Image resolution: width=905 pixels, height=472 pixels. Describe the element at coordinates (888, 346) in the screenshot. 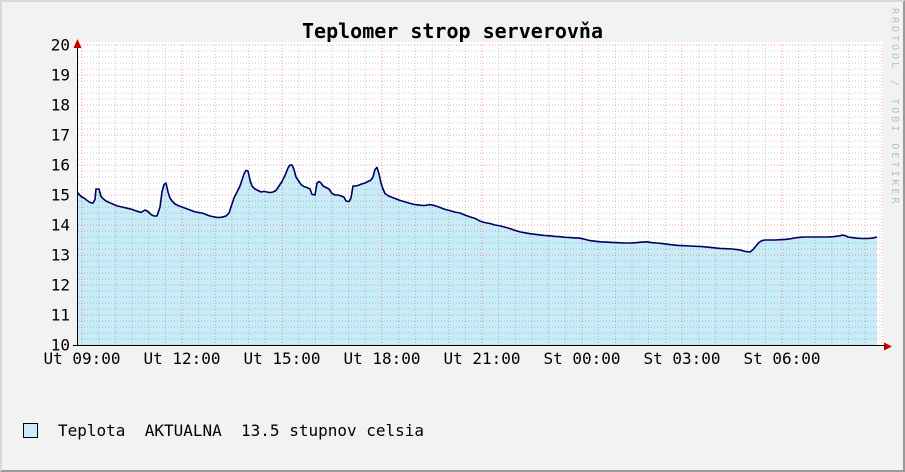

I see `x-axis-arrow-icon` at that location.